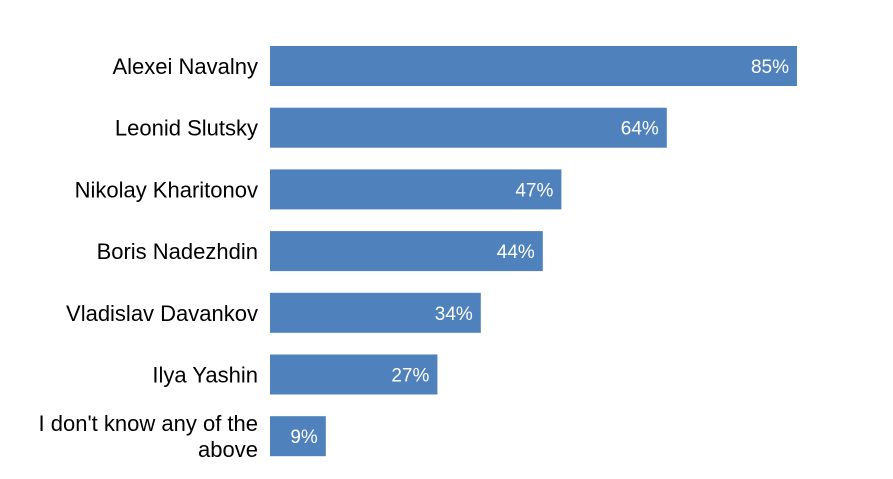 The height and width of the screenshot is (479, 893). I want to click on value-label-1: 64%, so click(640, 129).